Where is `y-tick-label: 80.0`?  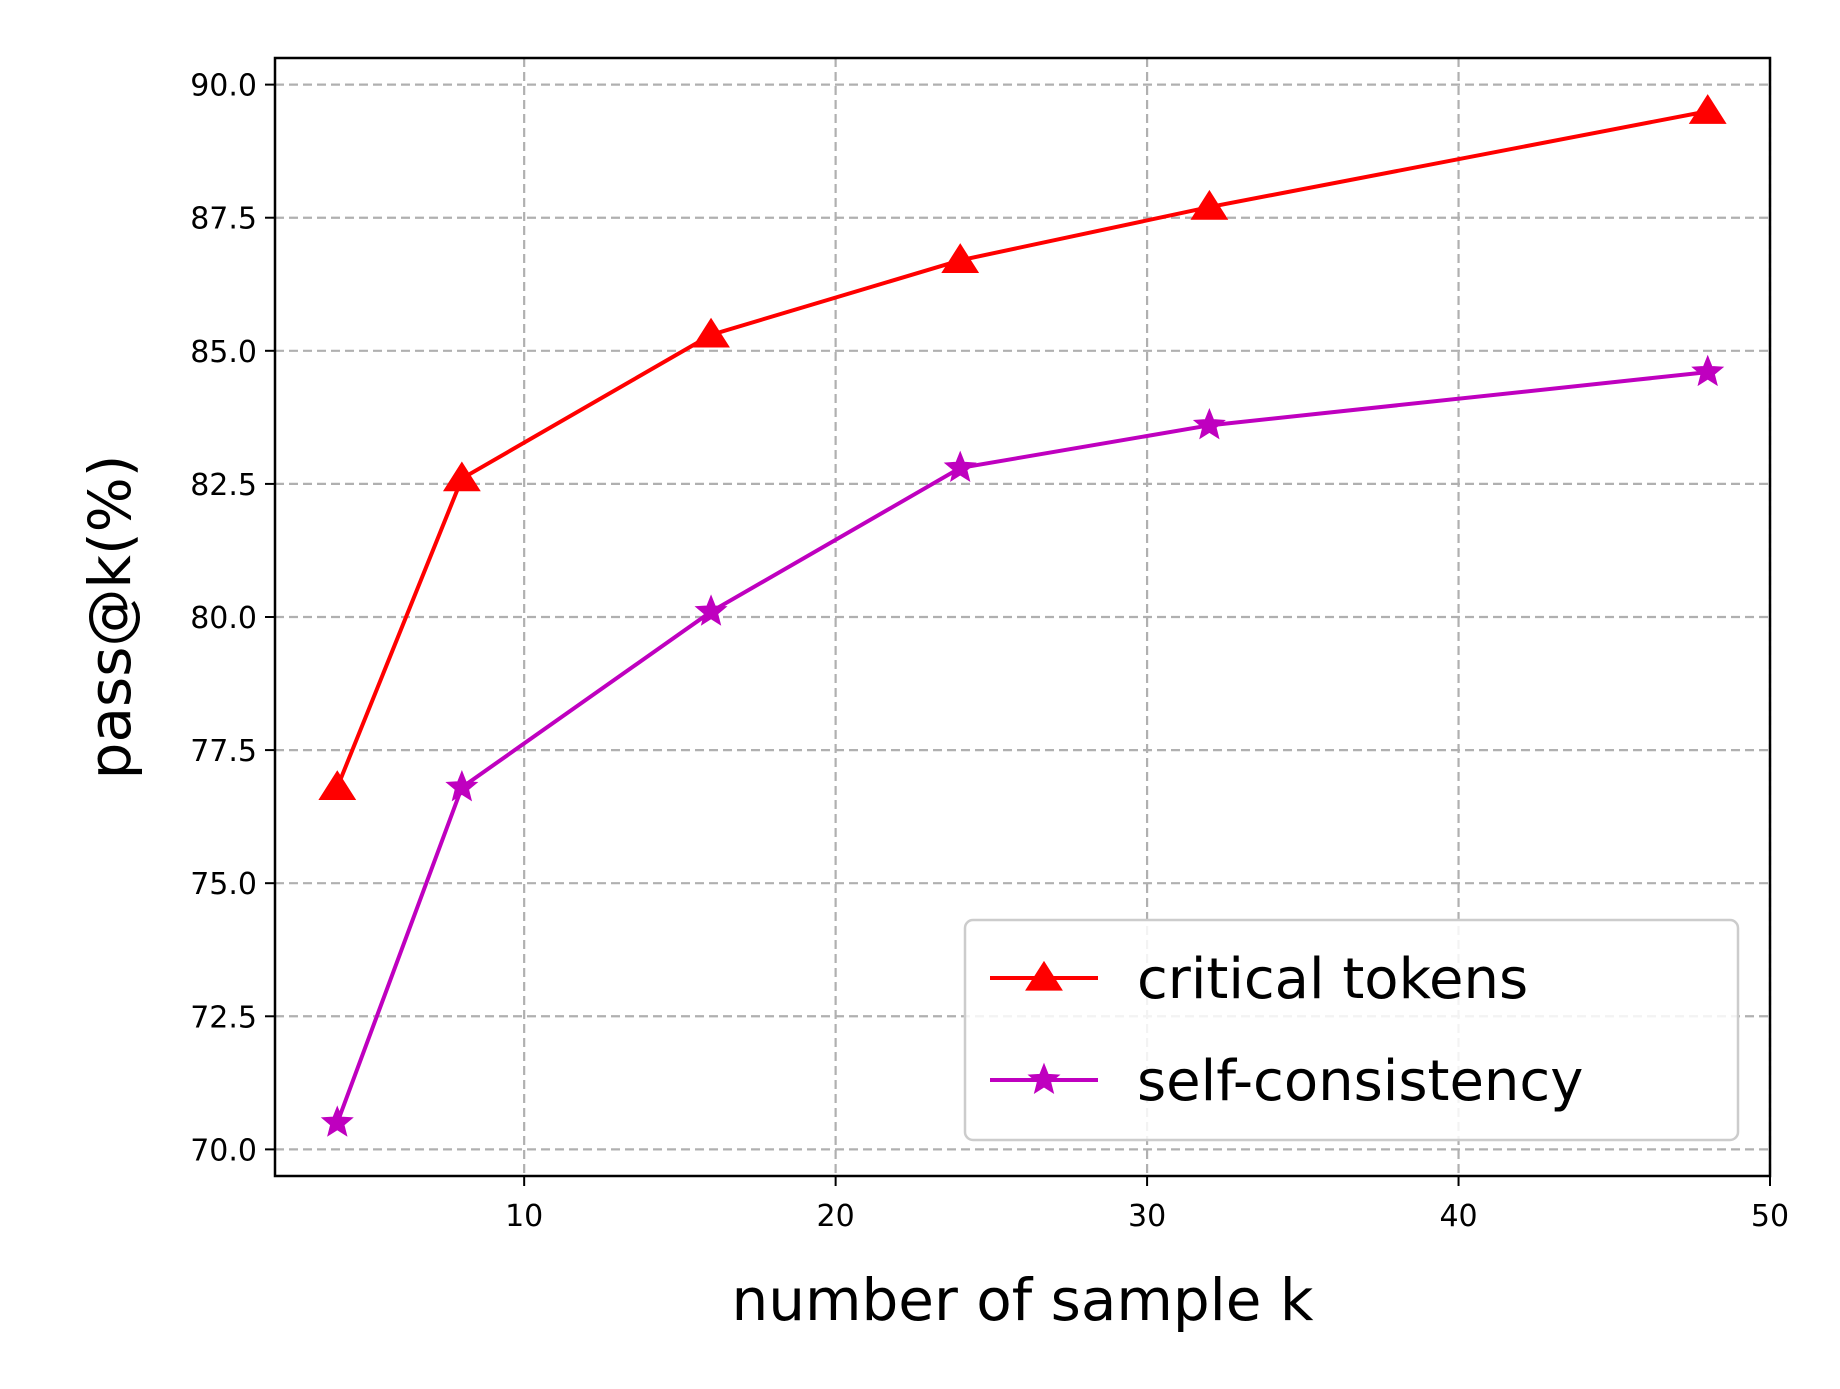 y-tick-label: 80.0 is located at coordinates (223, 618).